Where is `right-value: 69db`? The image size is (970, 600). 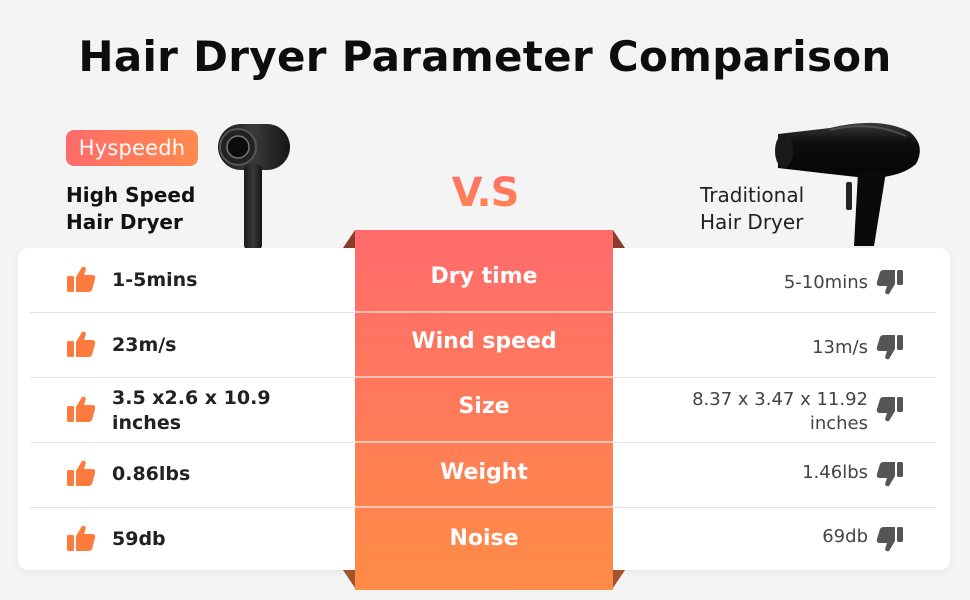 right-value: 69db is located at coordinates (845, 536).